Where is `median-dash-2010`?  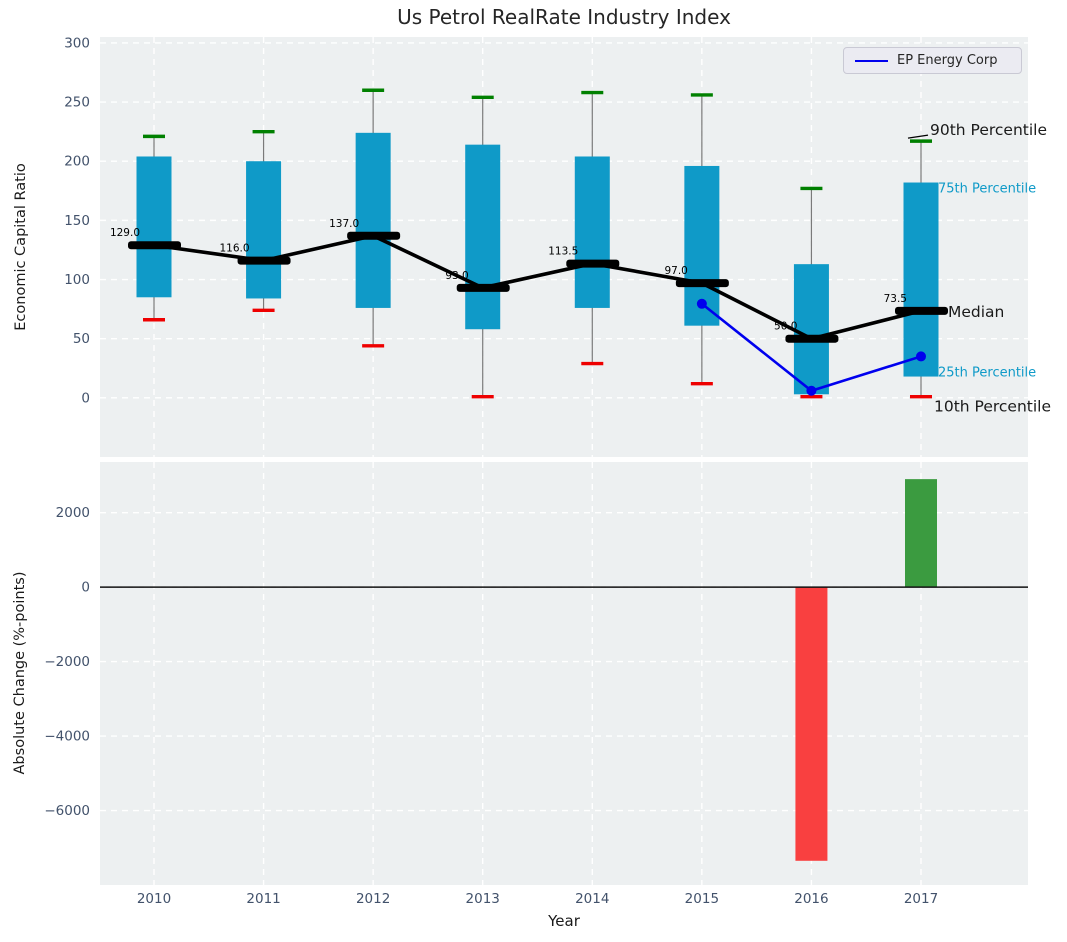
median-dash-2010 is located at coordinates (154, 245).